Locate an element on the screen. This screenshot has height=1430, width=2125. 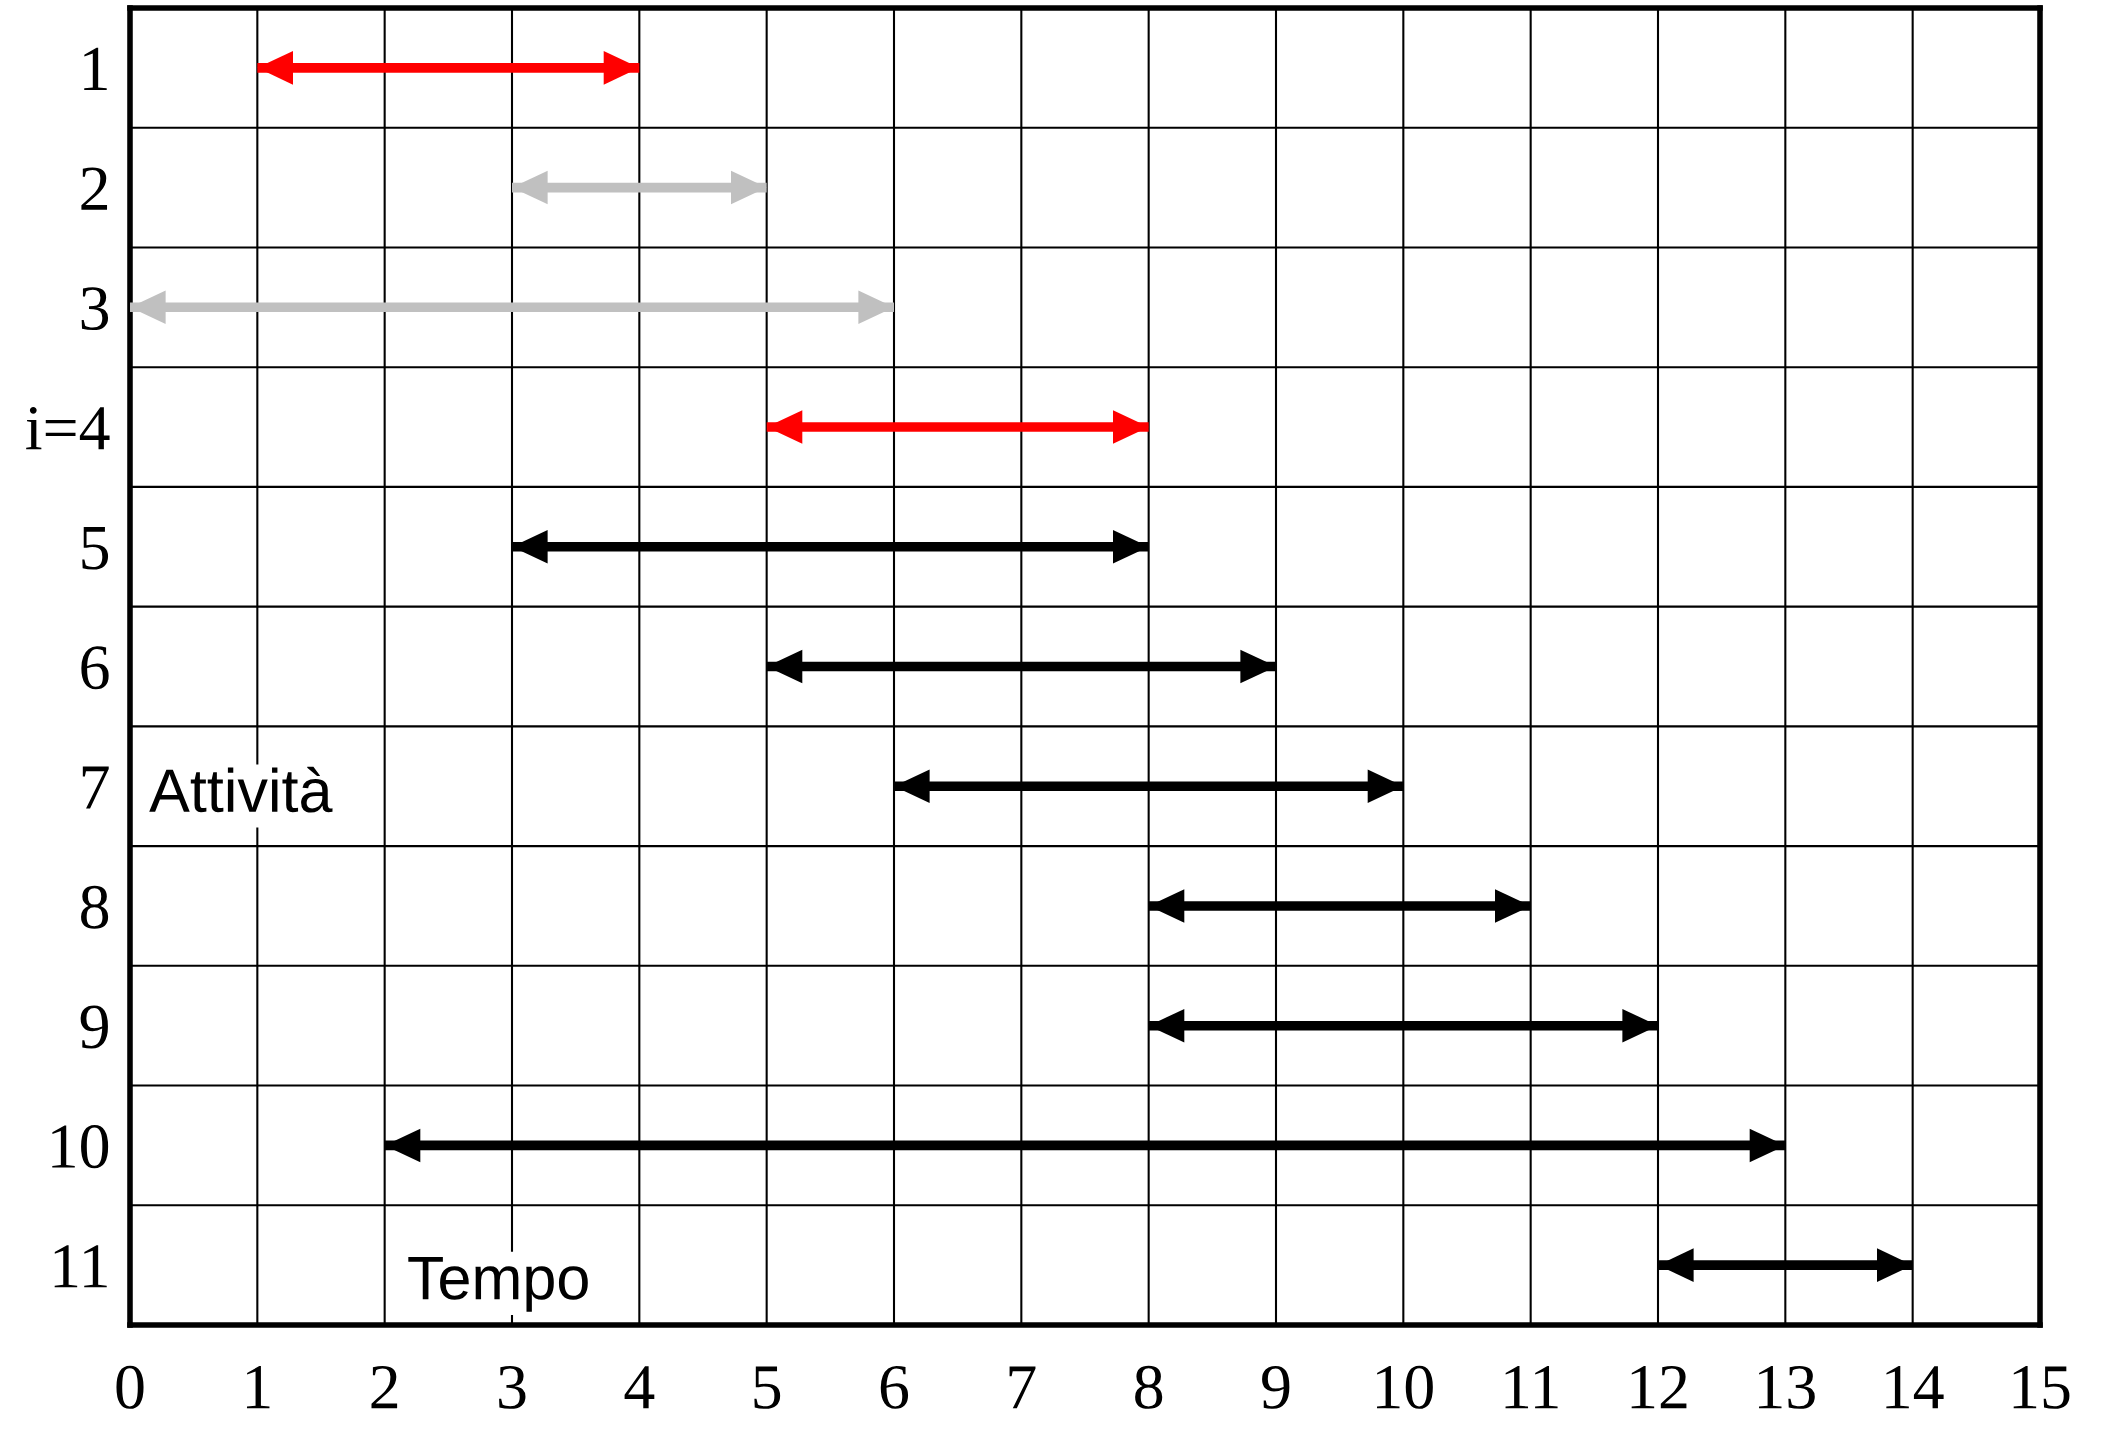
x-tick-label: 6 is located at coordinates (894, 1387).